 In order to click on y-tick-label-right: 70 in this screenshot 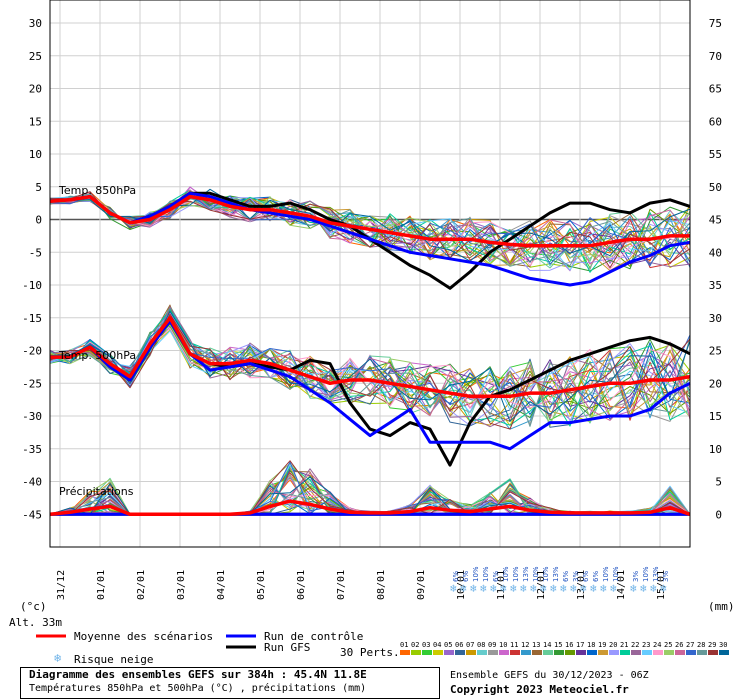, I will do `click(715, 56)`.